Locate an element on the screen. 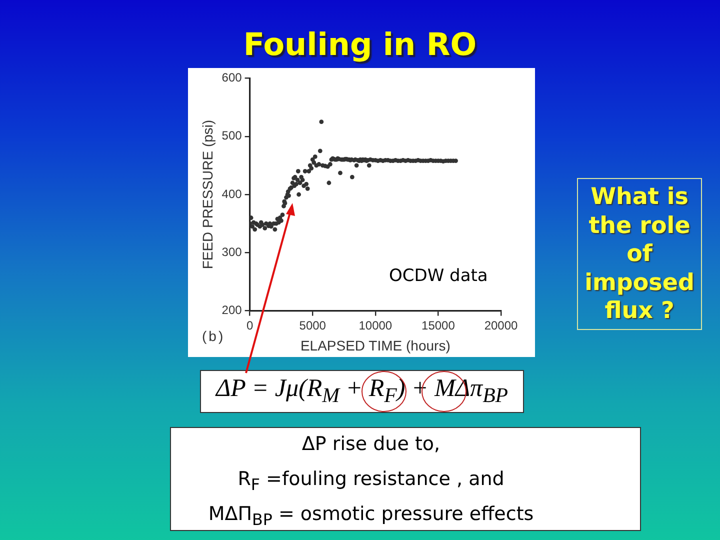 The image size is (720, 540). x-tick-label: 10000 is located at coordinates (375, 325).